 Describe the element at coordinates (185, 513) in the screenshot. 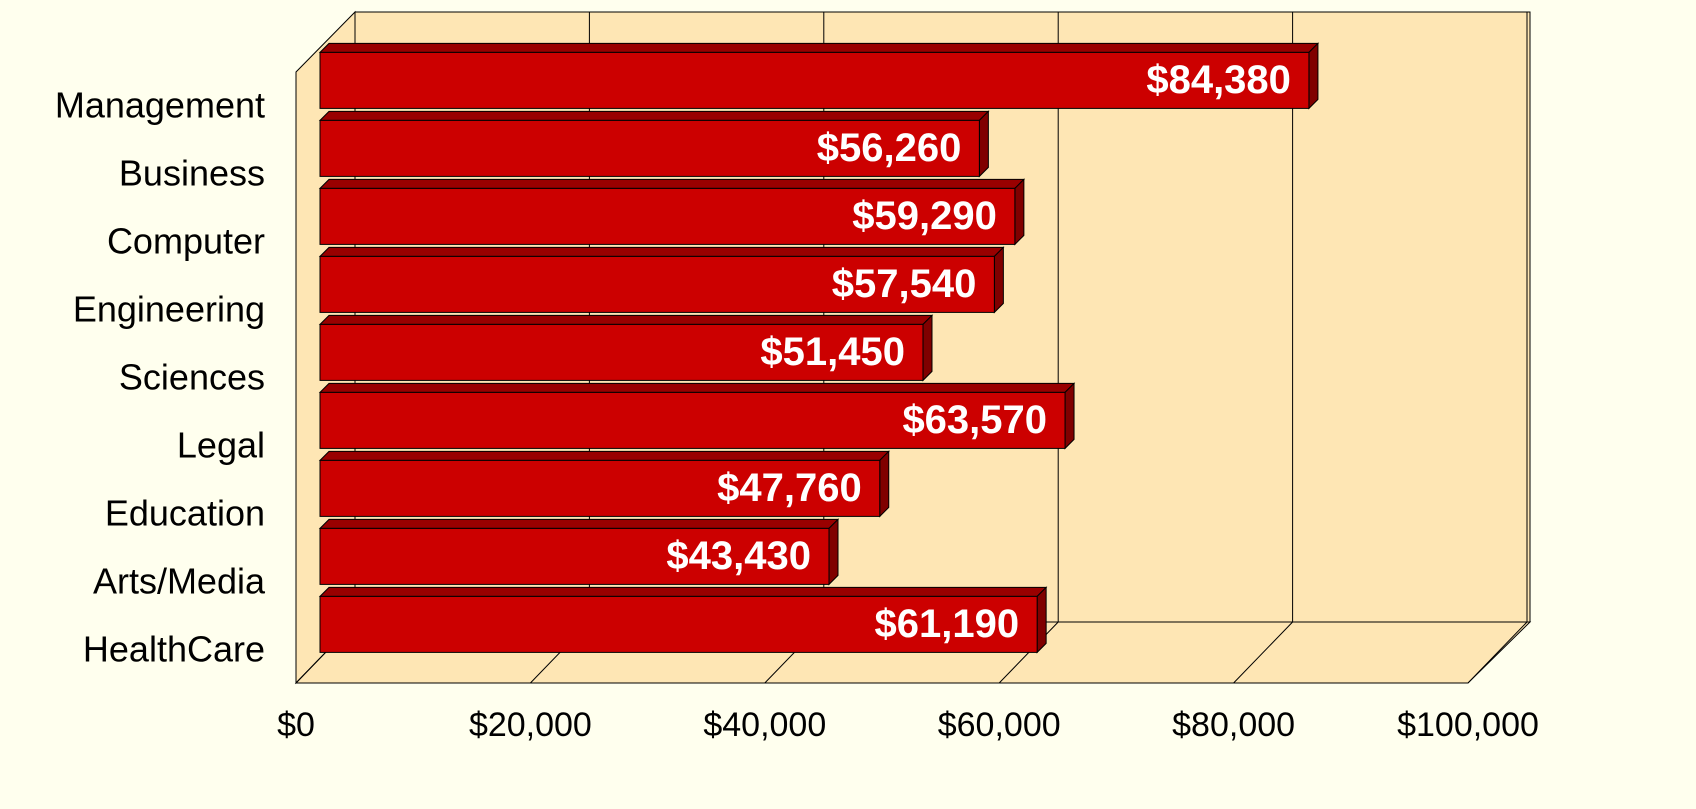

I see `y-tick-label: Education` at that location.